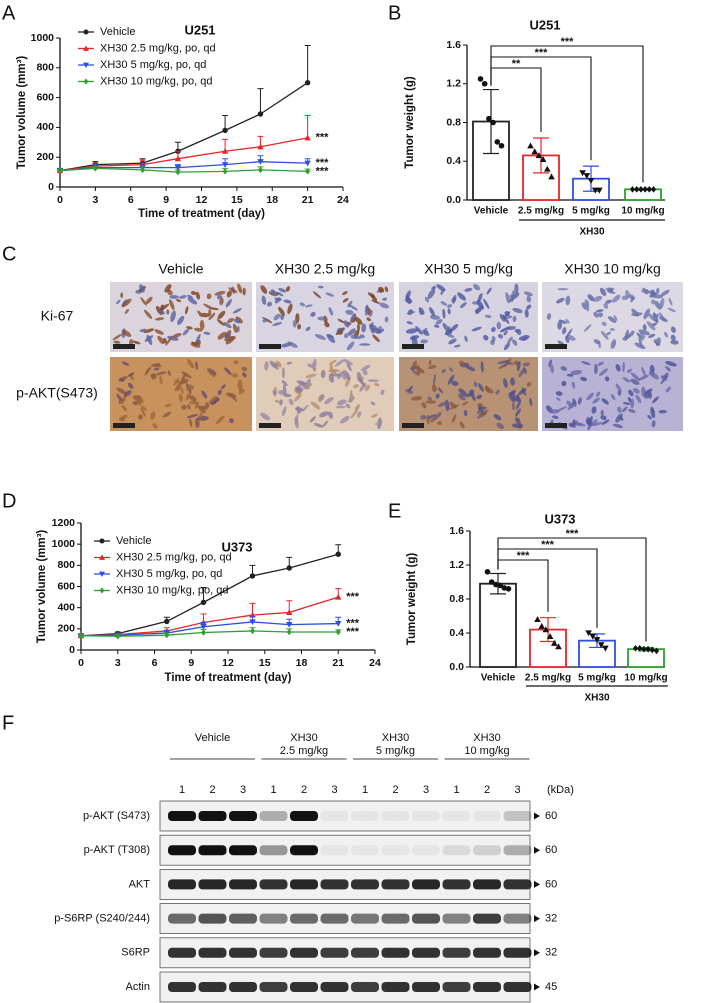 The height and width of the screenshot is (1003, 705). What do you see at coordinates (182, 790) in the screenshot?
I see `lane-label: 1` at bounding box center [182, 790].